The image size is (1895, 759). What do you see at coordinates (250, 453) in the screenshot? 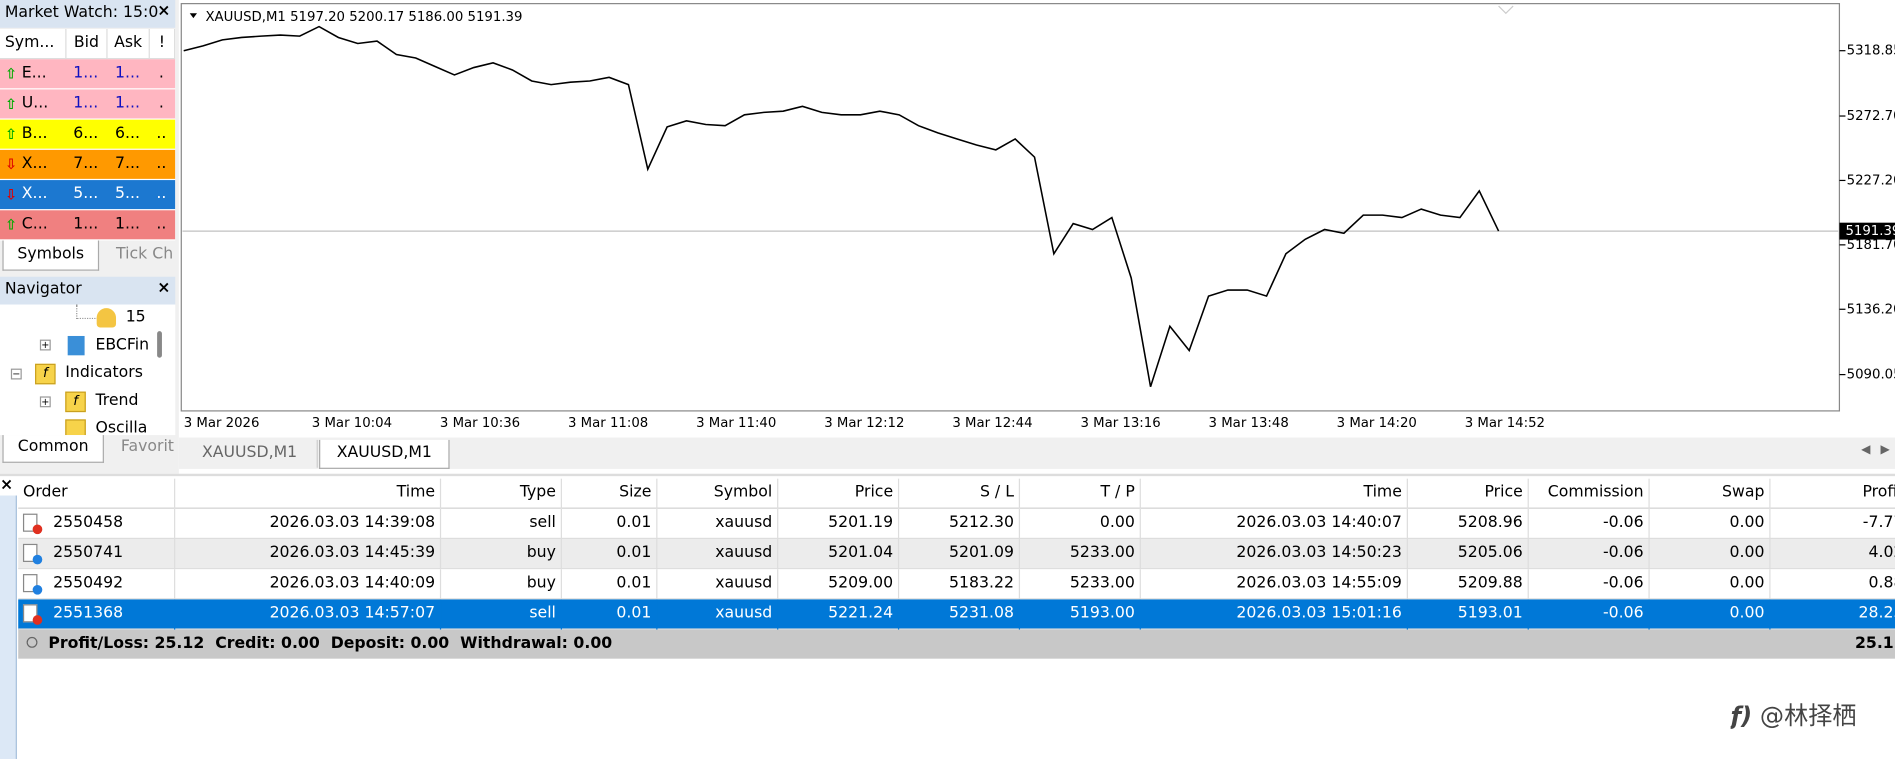
I see `chart-tab: XAUUSD,M1` at bounding box center [250, 453].